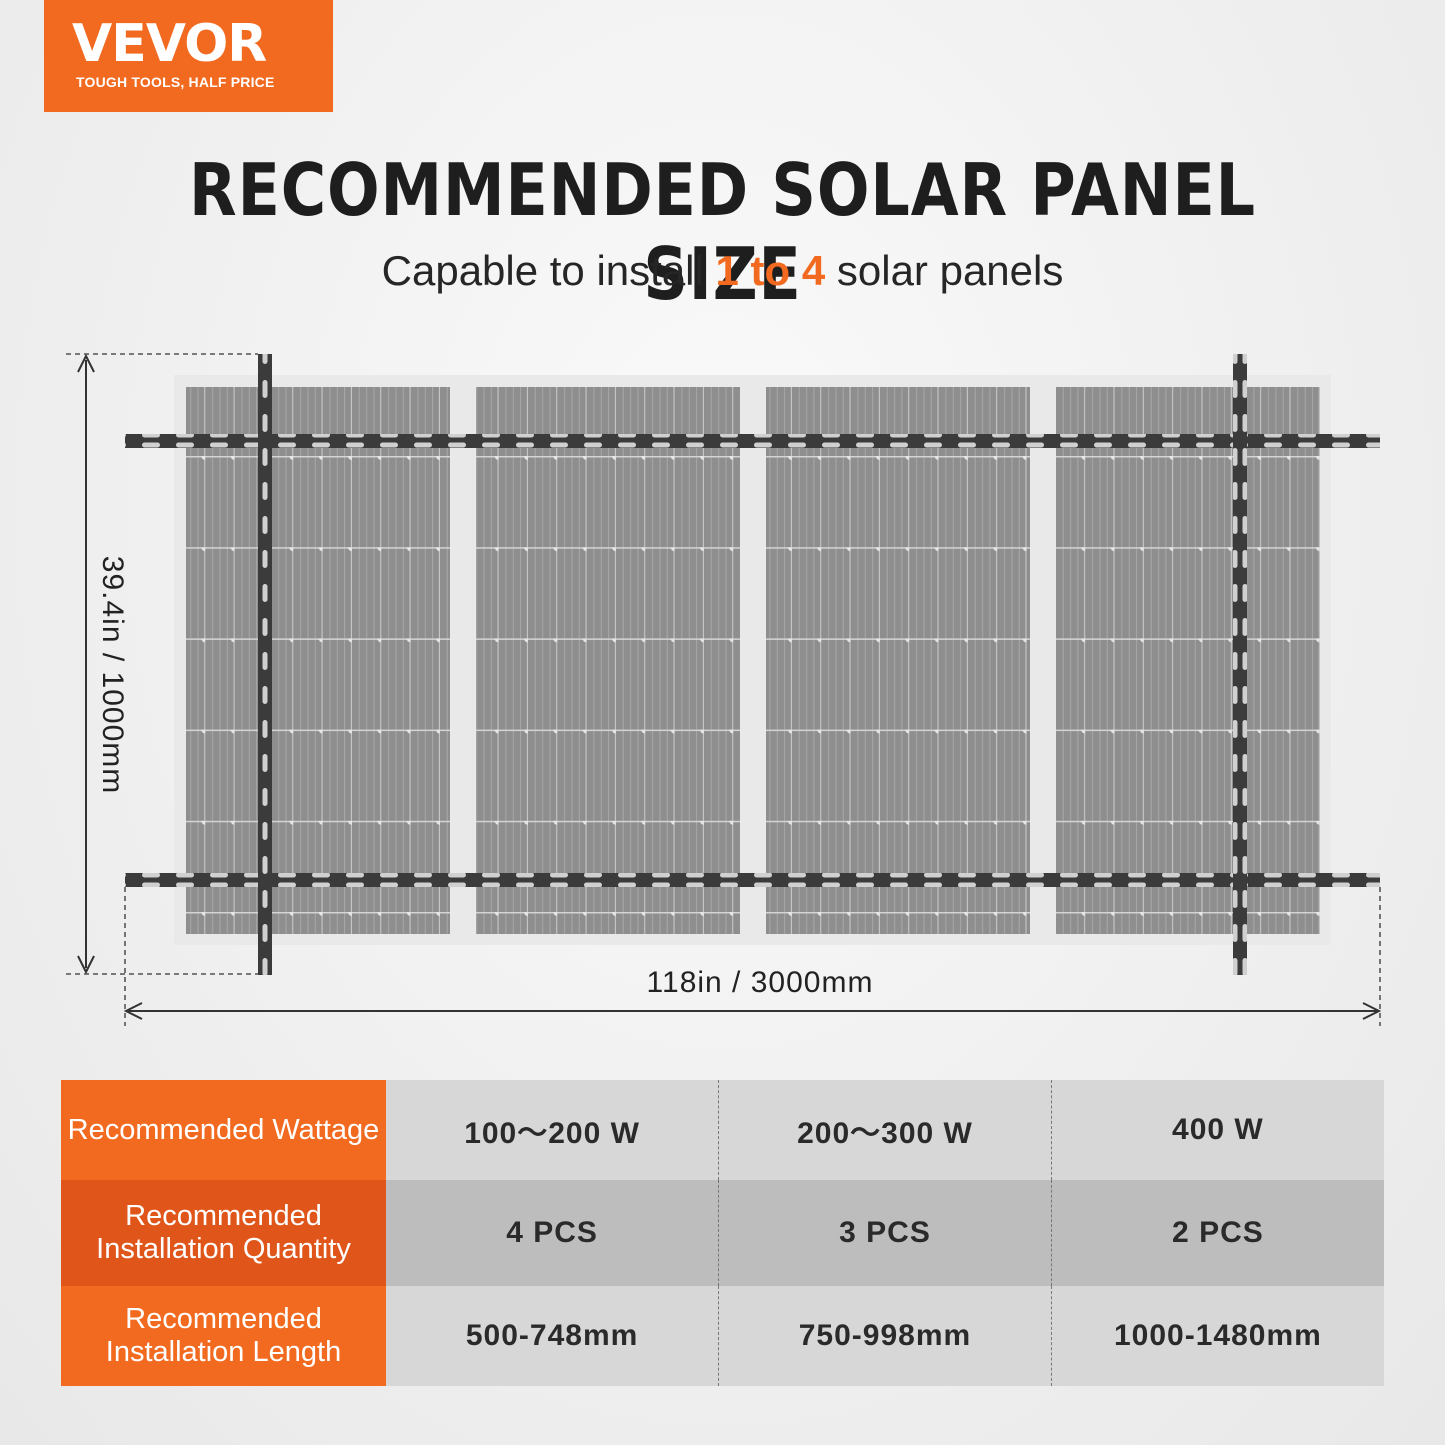 This screenshot has width=1445, height=1445. Describe the element at coordinates (1217, 1336) in the screenshot. I see `table-cell: 1000-1480mm` at that location.